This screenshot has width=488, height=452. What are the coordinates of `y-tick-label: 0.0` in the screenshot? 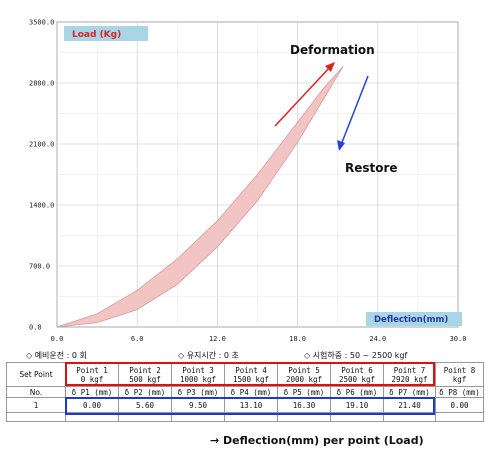 It's located at (35, 328).